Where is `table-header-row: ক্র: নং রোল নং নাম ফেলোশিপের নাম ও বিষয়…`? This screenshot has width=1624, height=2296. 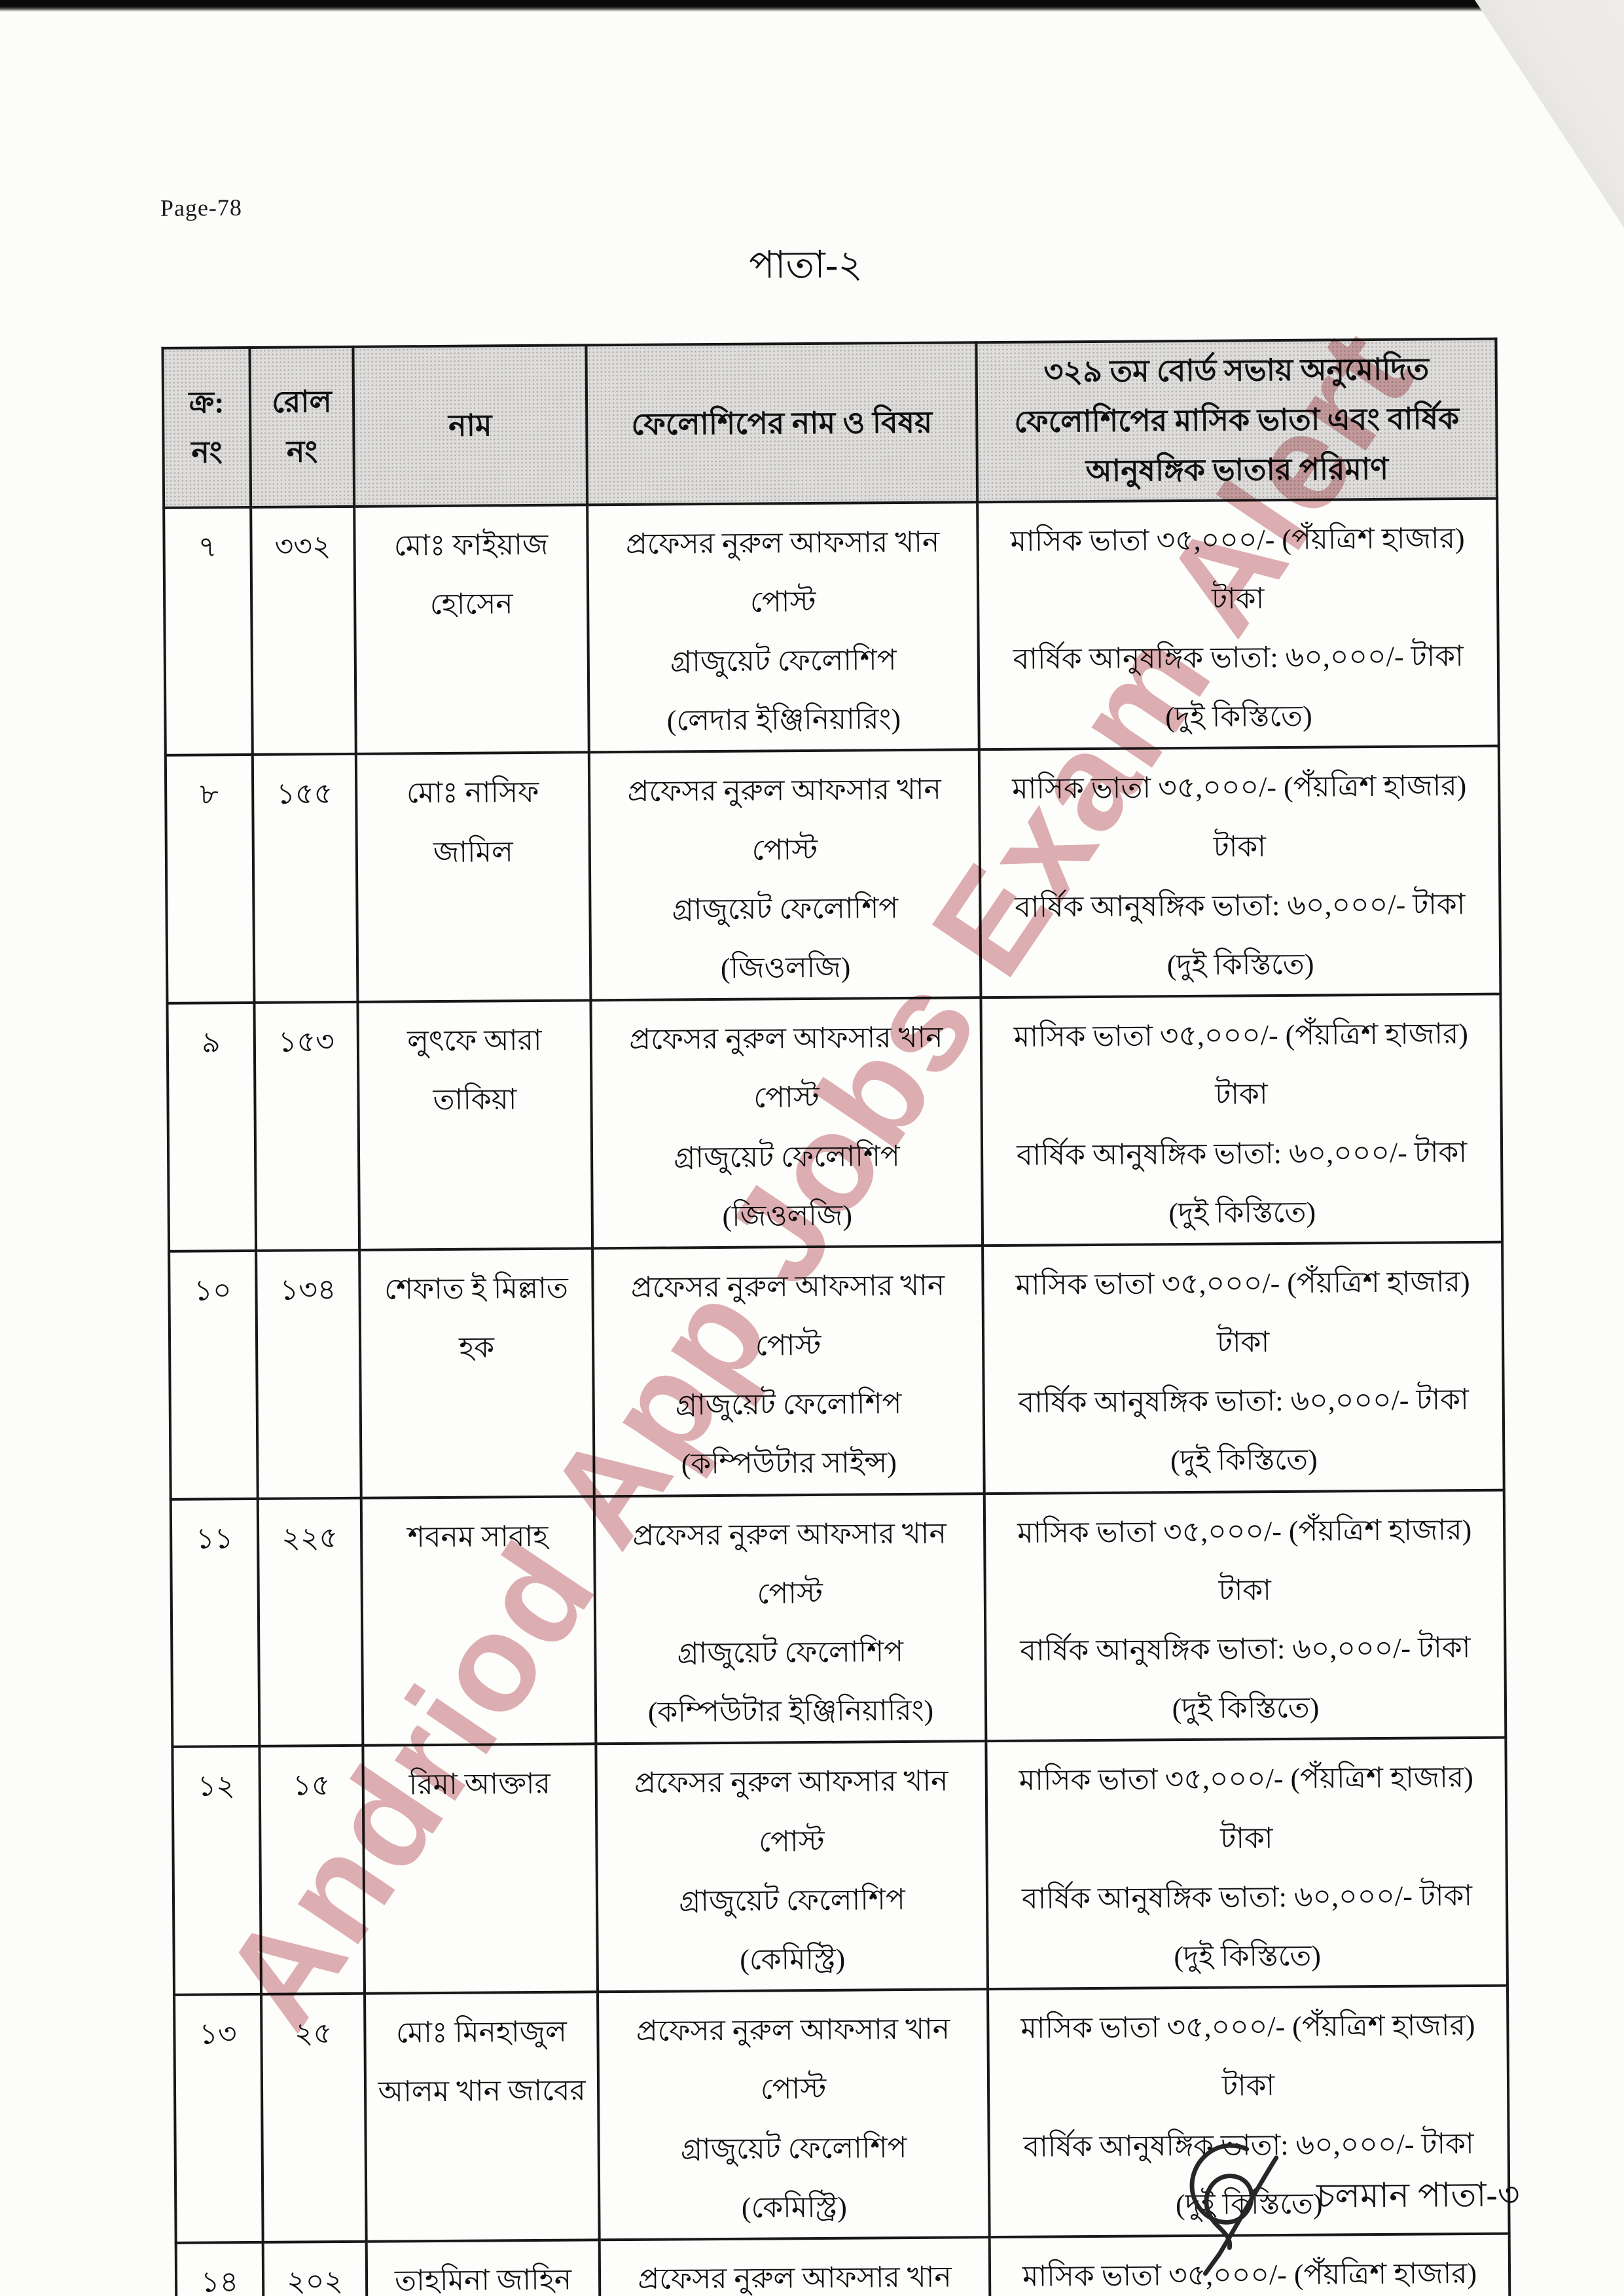 table-header-row: ক্র: নং রোল নং নাম ফেলোশিপের নাম ও বিষয়… is located at coordinates (830, 423).